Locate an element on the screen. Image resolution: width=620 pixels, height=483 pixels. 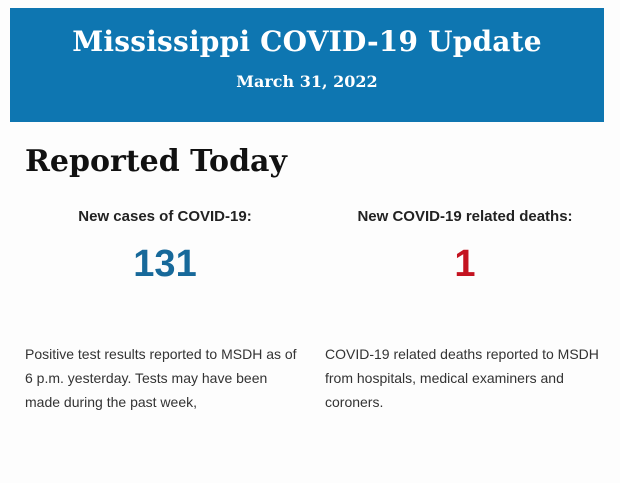
report-date: March 31, 2022 is located at coordinates (307, 81).